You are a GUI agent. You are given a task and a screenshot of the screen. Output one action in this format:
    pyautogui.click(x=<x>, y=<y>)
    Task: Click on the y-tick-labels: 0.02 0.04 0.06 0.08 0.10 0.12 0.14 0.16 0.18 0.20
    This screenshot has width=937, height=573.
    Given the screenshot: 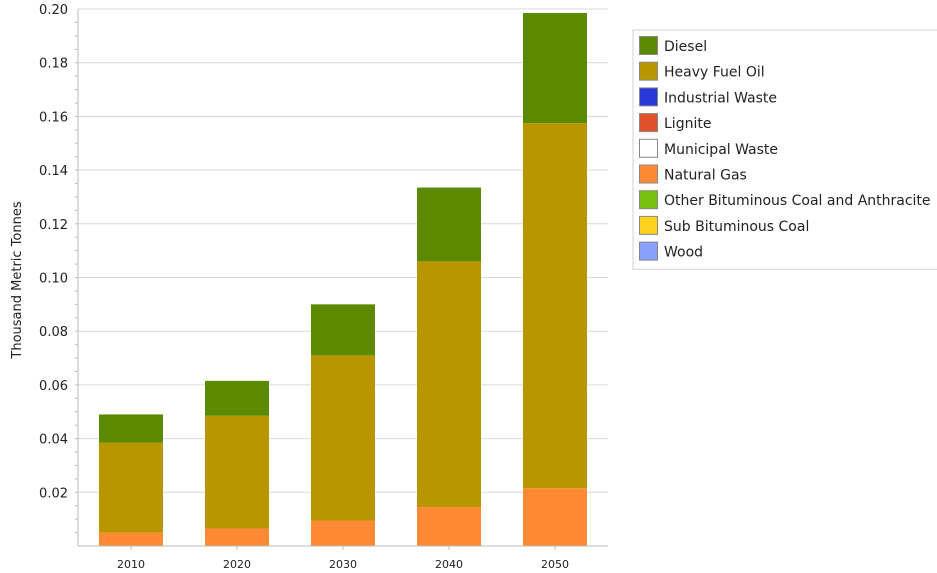 What is the action you would take?
    pyautogui.click(x=53, y=252)
    